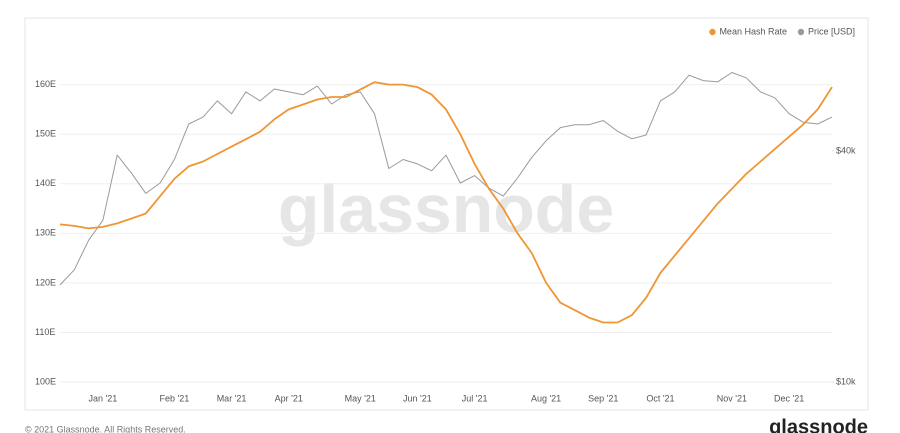  I want to click on x-tick-label: Nov '21, so click(732, 398).